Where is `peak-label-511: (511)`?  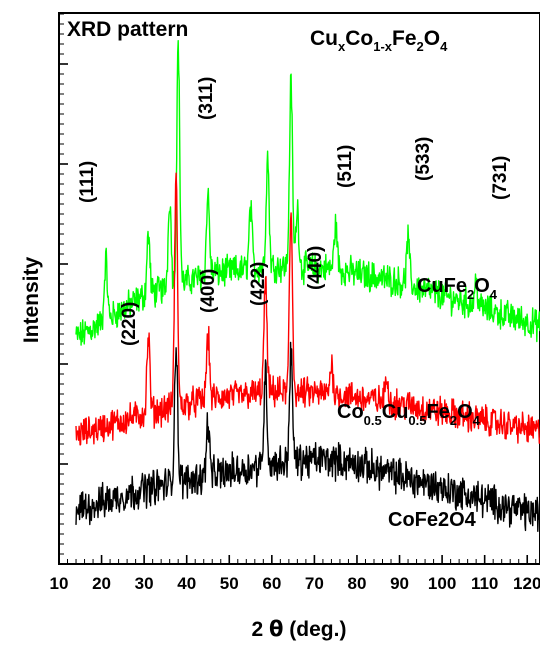 peak-label-511: (511) is located at coordinates (345, 166).